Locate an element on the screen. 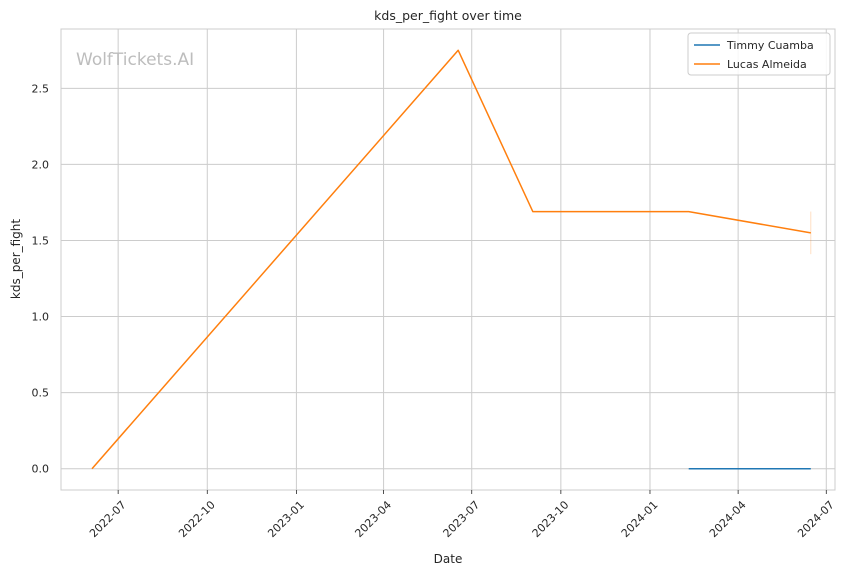 The width and height of the screenshot is (848, 575). legend-label-lucas-almeida: Lucas Almeida is located at coordinates (767, 64).